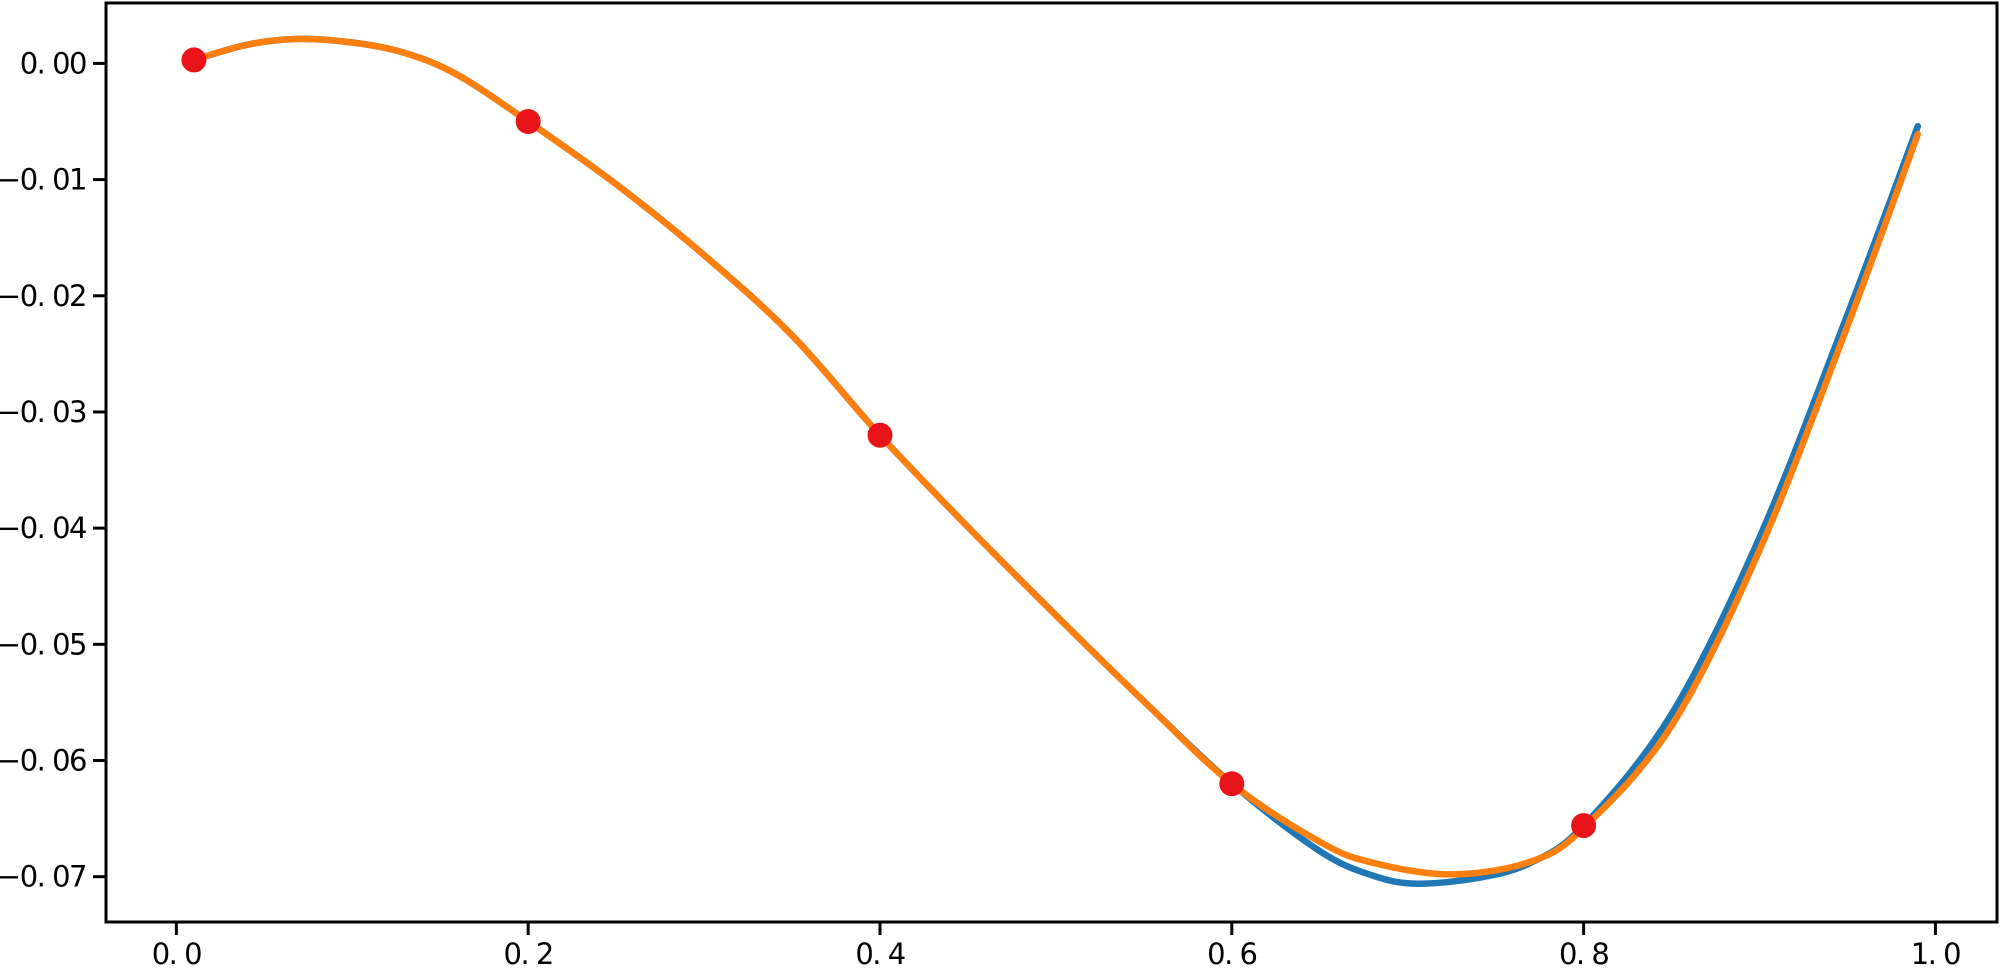  Describe the element at coordinates (43, 644) in the screenshot. I see `y-tick-label: −0. 05` at that location.